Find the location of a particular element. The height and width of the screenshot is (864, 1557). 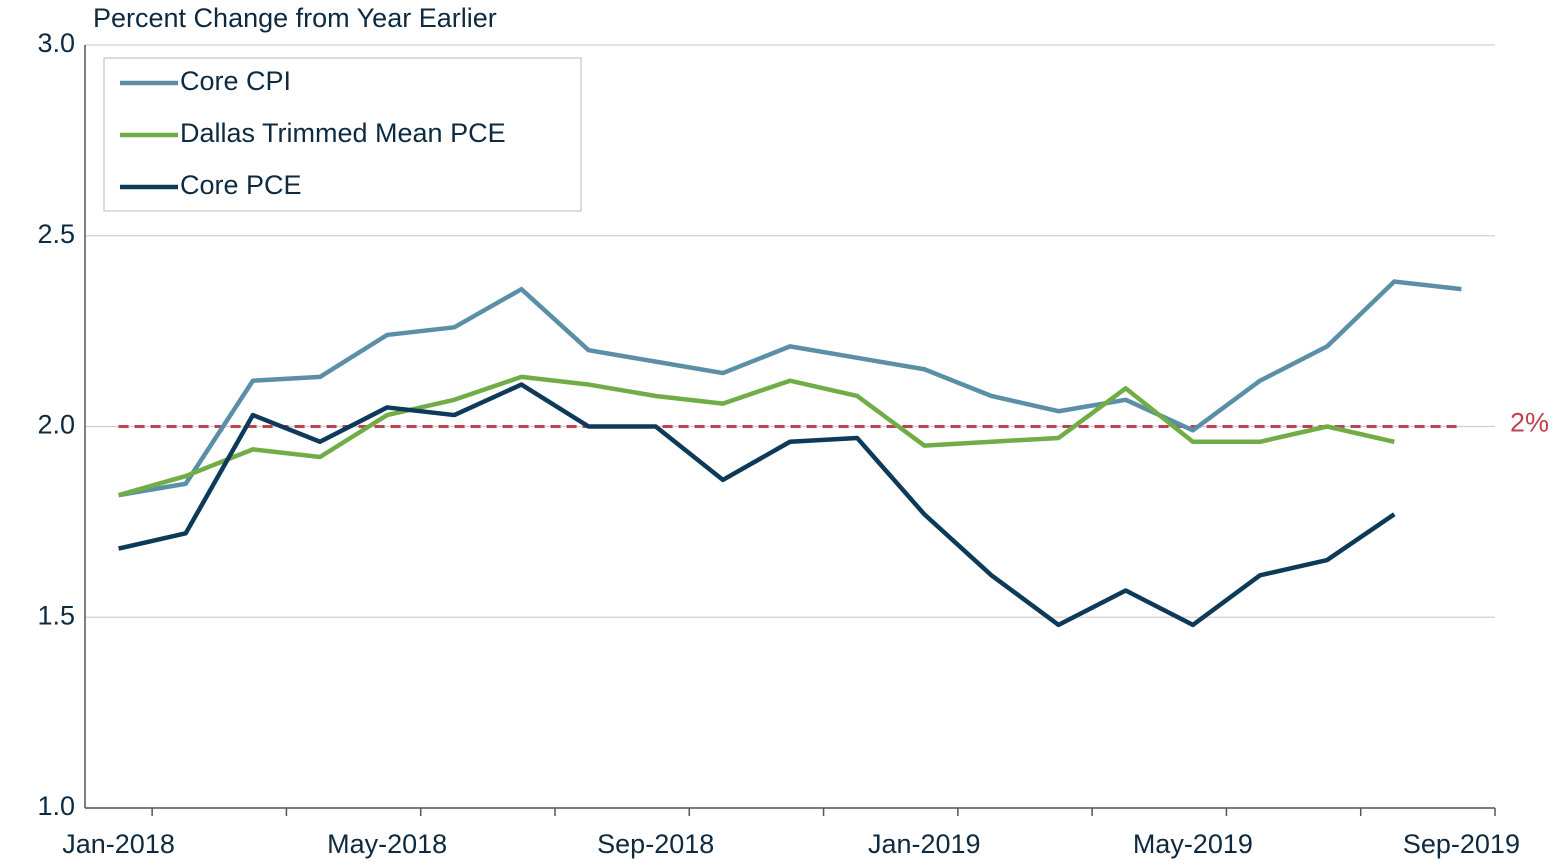

x-tick-label: Sep-2018 is located at coordinates (655, 844).